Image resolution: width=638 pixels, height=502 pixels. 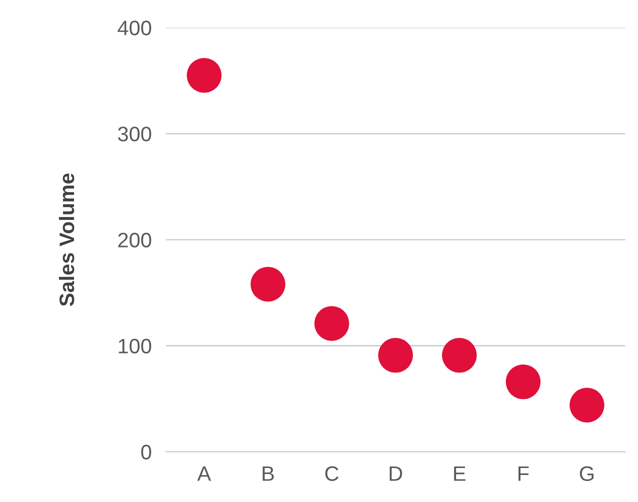 What do you see at coordinates (135, 240) in the screenshot?
I see `y-tick-label: 200` at bounding box center [135, 240].